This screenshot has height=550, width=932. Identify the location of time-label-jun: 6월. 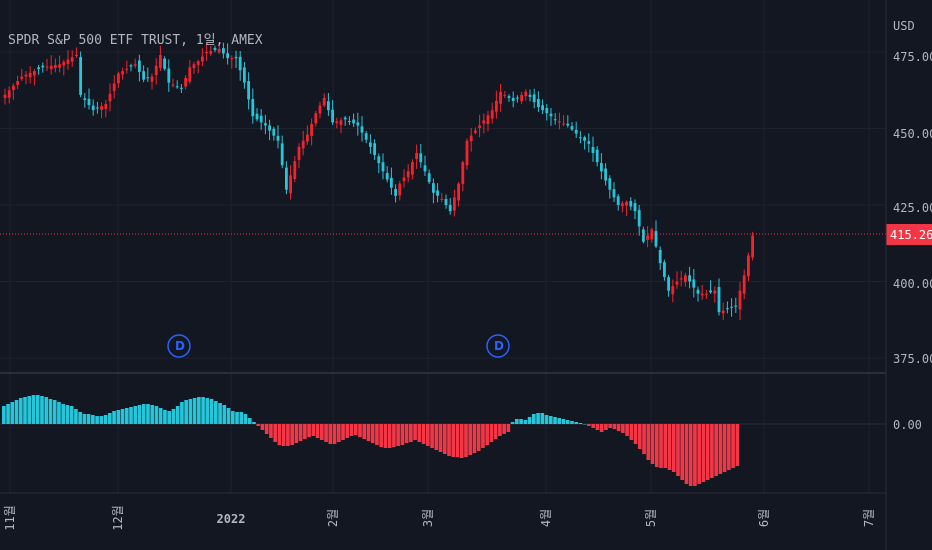
(764, 518).